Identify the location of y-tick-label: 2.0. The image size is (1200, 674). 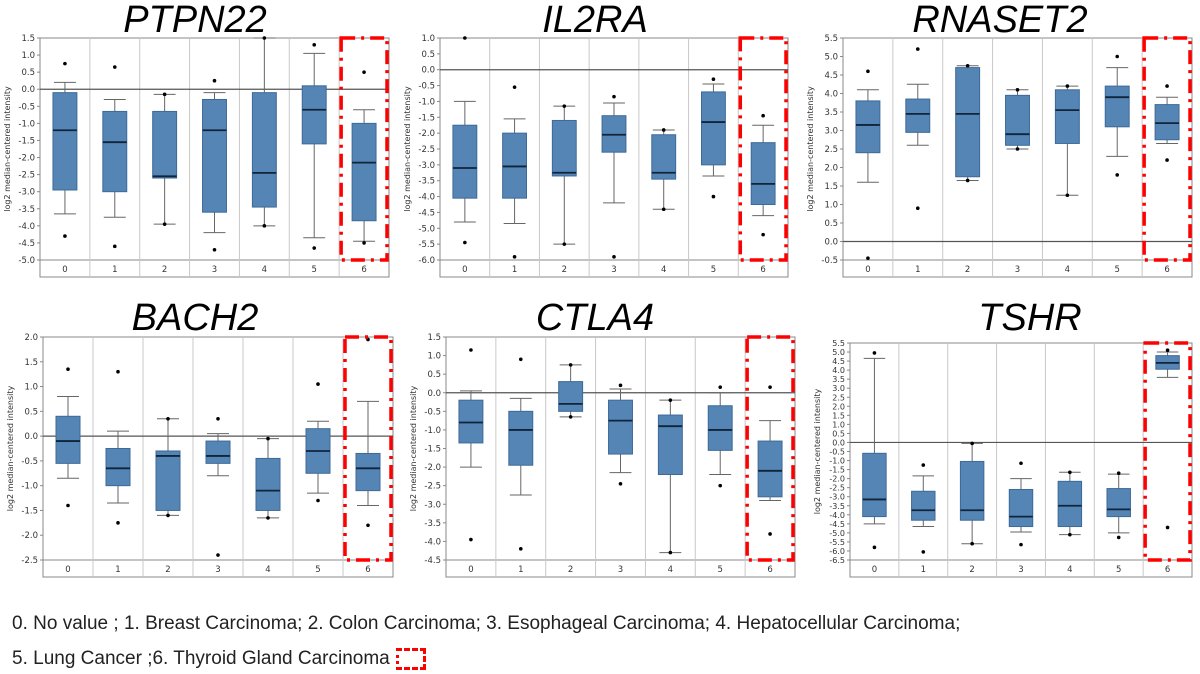
(31, 338).